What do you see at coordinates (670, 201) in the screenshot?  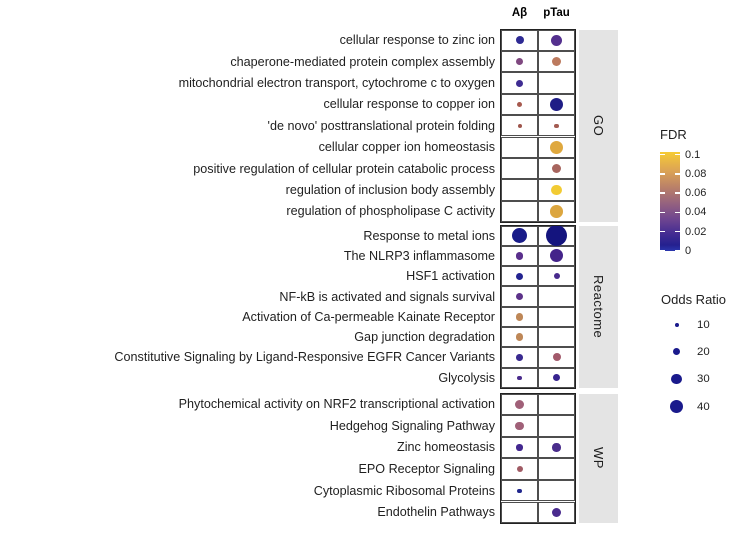 I see `fdr-gradient-bar` at bounding box center [670, 201].